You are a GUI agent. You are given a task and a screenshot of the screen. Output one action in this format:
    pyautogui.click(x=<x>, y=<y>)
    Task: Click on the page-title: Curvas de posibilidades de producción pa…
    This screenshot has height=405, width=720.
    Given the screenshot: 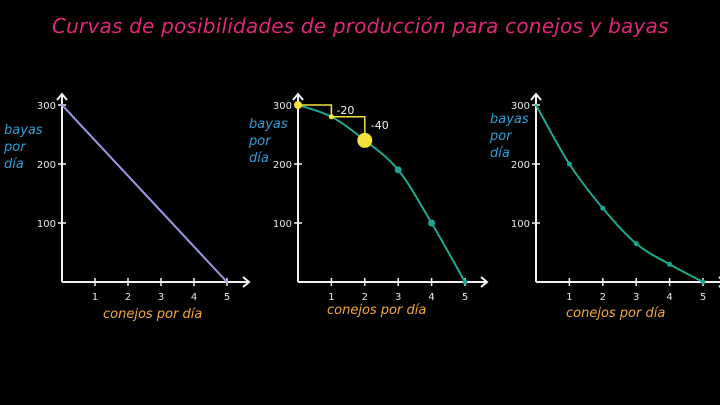 What is the action you would take?
    pyautogui.click(x=360, y=26)
    